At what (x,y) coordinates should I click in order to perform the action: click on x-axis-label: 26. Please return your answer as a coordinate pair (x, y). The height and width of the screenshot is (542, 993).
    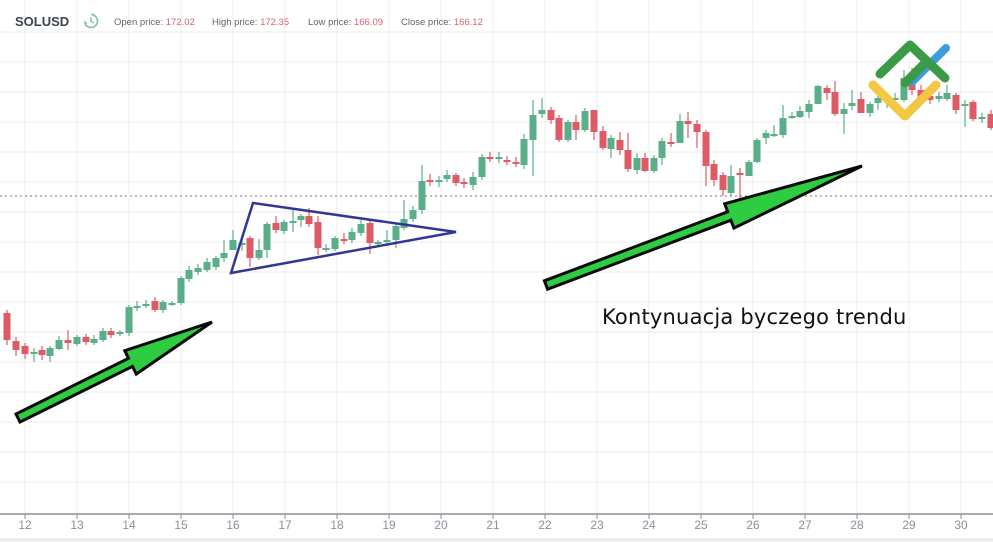
    Looking at the image, I should click on (753, 525).